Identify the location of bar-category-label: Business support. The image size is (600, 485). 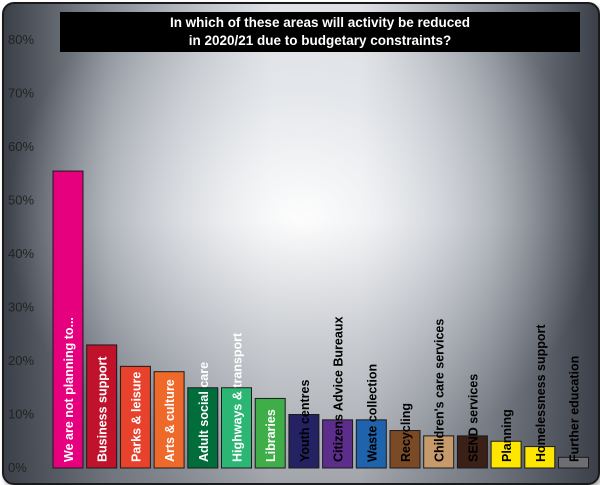
(103, 409).